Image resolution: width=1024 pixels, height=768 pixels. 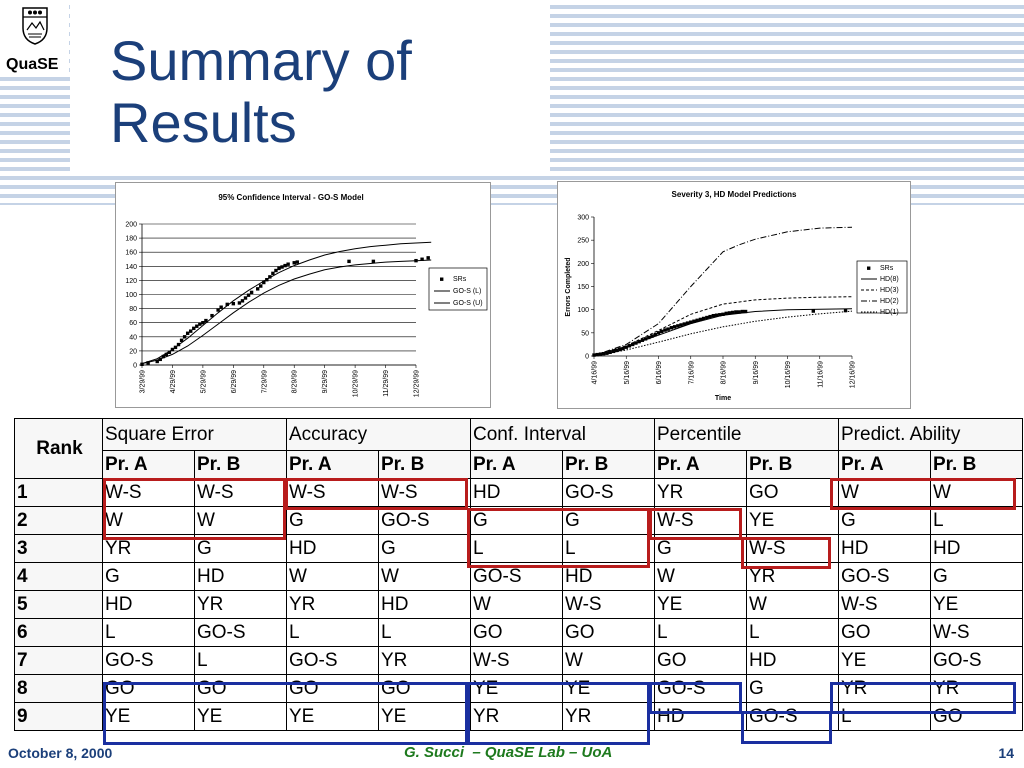 What do you see at coordinates (60, 753) in the screenshot?
I see `footer-date: October 8, 2000` at bounding box center [60, 753].